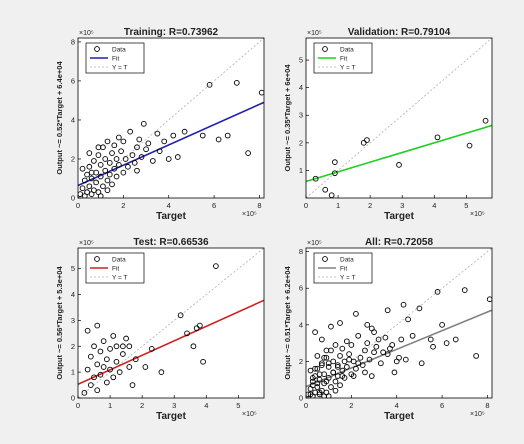 The width and height of the screenshot is (524, 444). What do you see at coordinates (110, 405) in the screenshot?
I see `x-tick-label: 1` at bounding box center [110, 405].